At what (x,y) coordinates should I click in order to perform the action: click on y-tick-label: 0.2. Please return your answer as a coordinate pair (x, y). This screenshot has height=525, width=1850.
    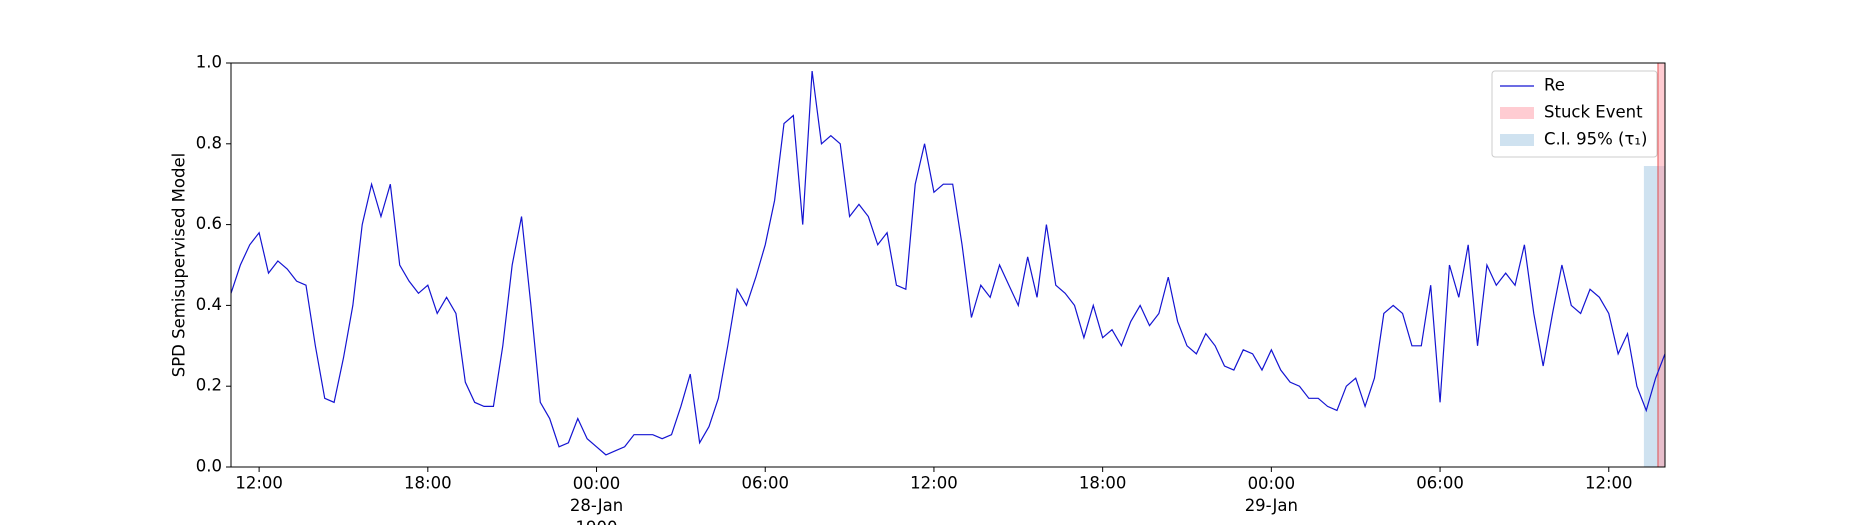
    Looking at the image, I should click on (209, 385).